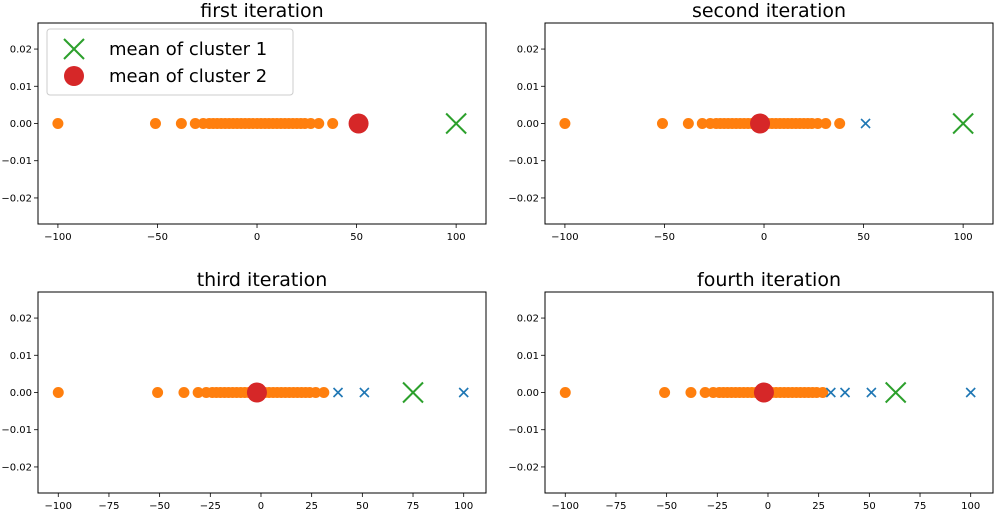 Image resolution: width=995 pixels, height=510 pixels. Describe the element at coordinates (188, 76) in the screenshot. I see `legend-label: mean of cluster 2` at that location.